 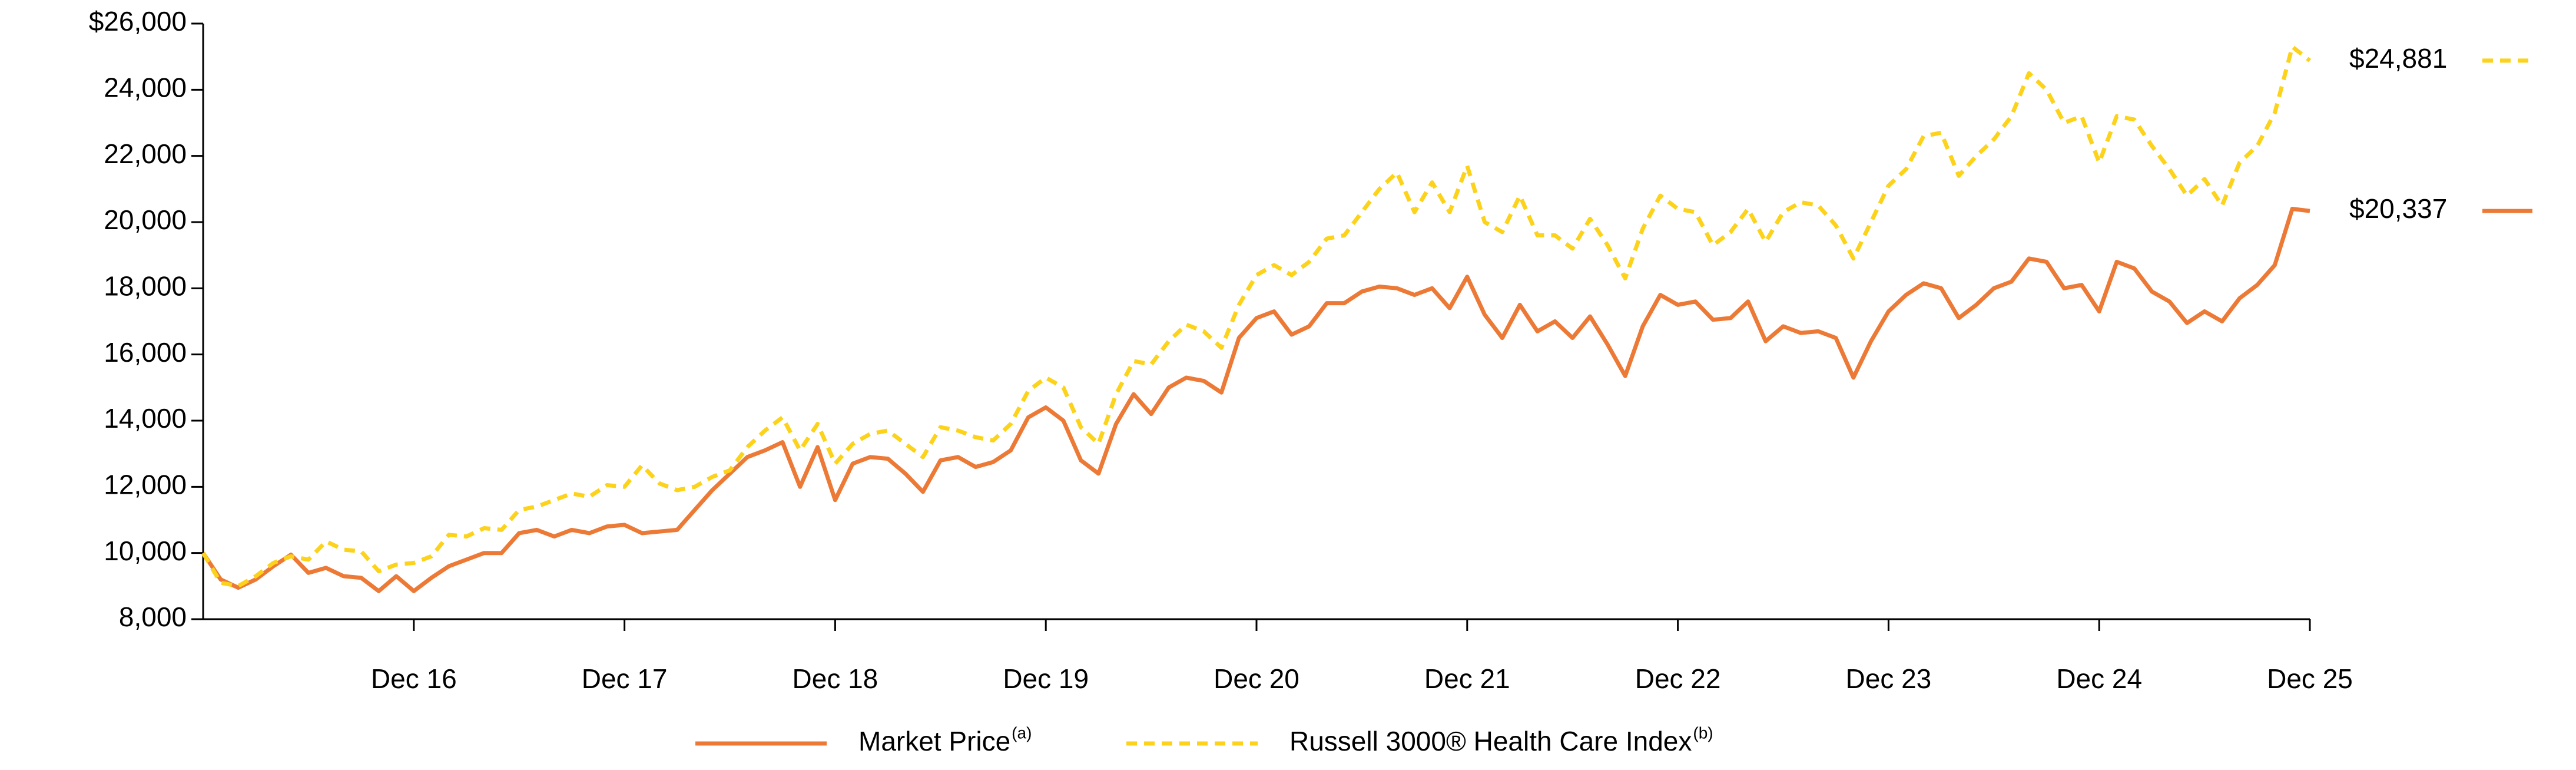 What do you see at coordinates (625, 679) in the screenshot?
I see `x-tick-label: Dec 17` at bounding box center [625, 679].